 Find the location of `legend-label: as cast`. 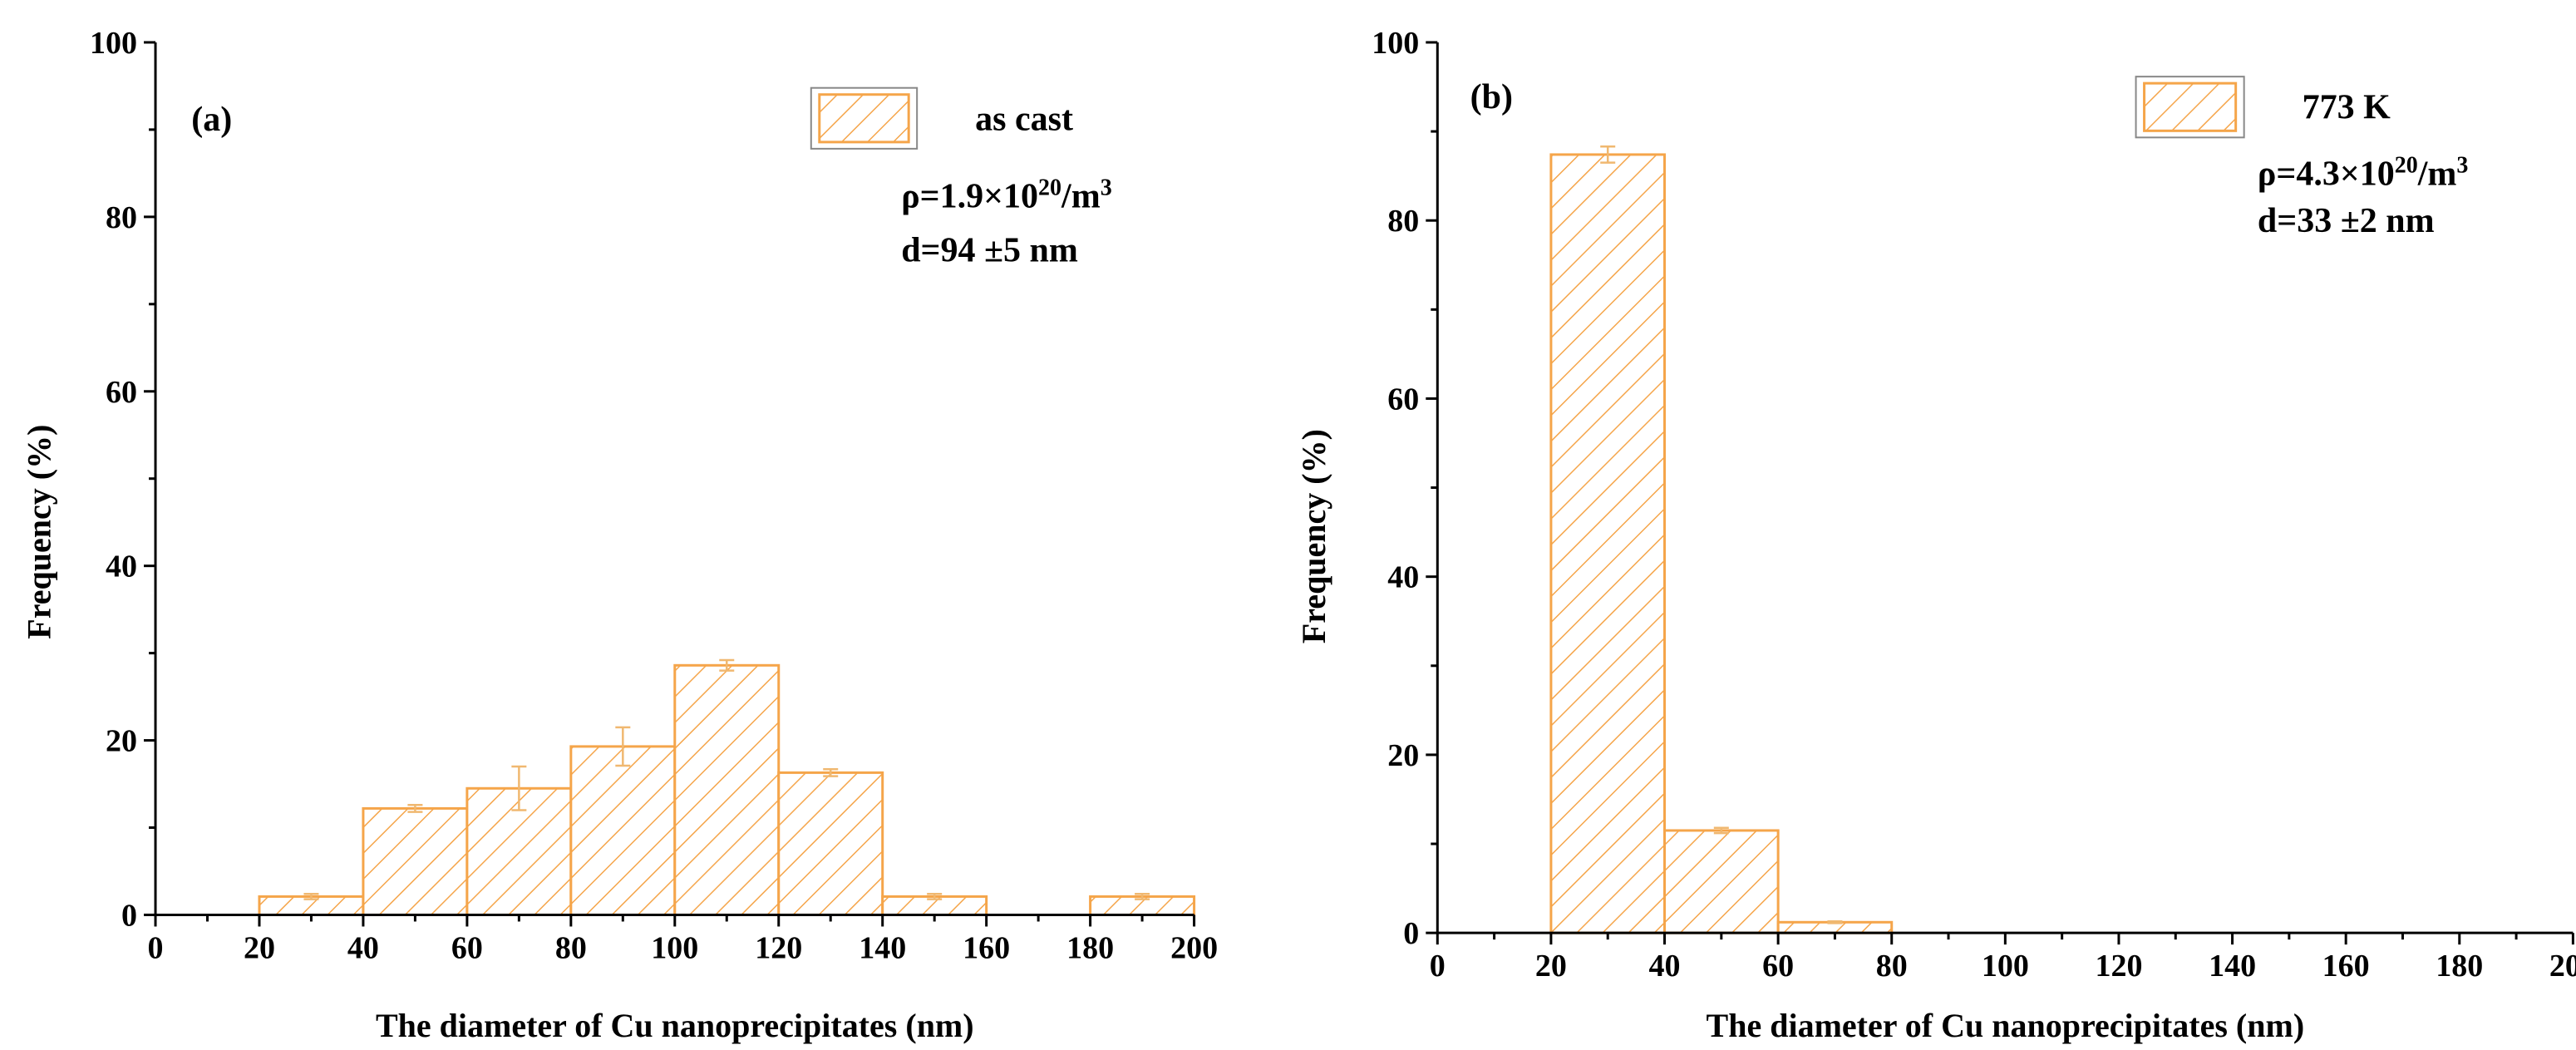

legend-label: as cast is located at coordinates (1024, 119).